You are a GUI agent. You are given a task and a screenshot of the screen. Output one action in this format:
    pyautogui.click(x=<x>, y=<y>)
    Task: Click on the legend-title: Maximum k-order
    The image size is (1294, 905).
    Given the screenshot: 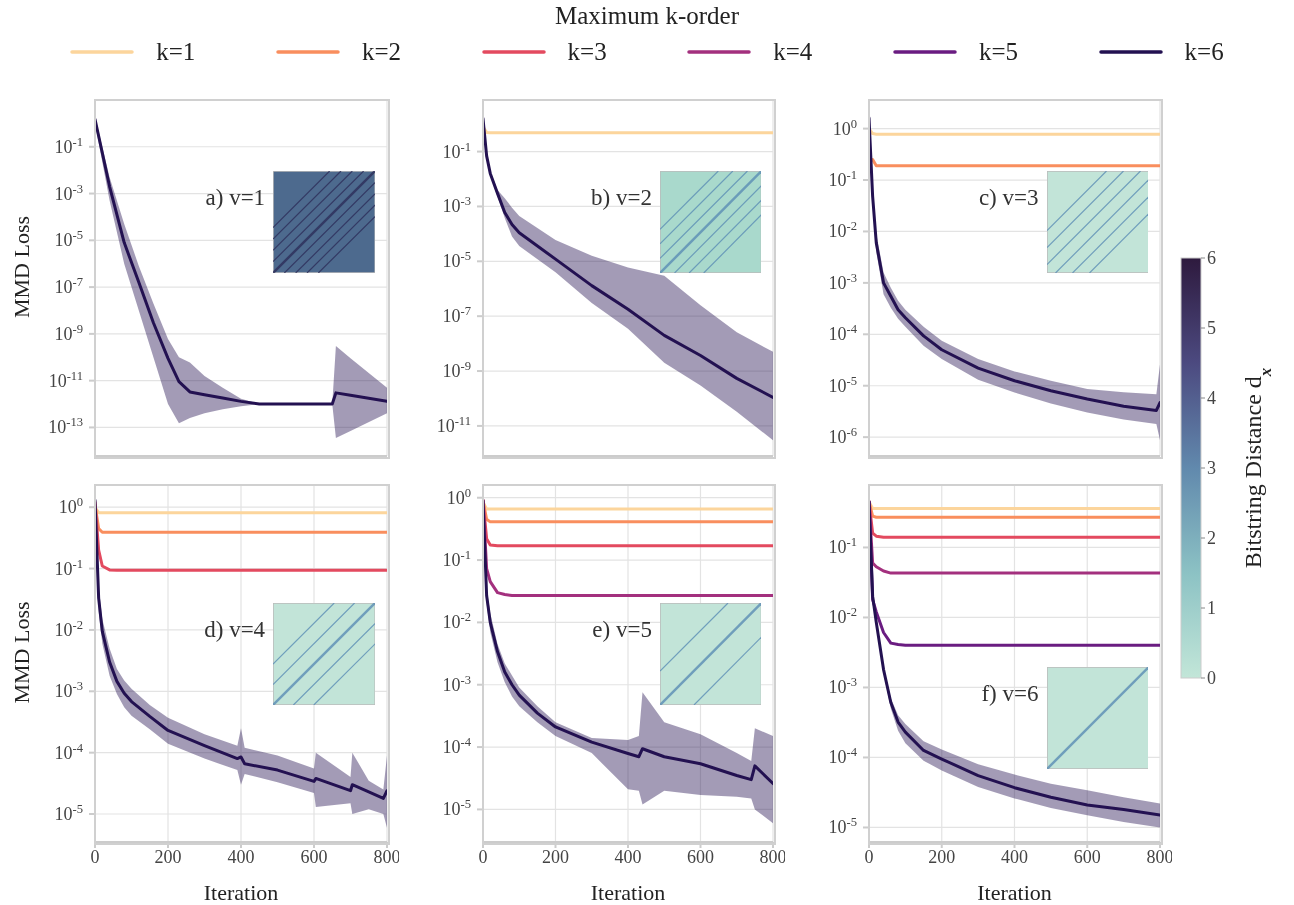 What is the action you would take?
    pyautogui.click(x=647, y=16)
    